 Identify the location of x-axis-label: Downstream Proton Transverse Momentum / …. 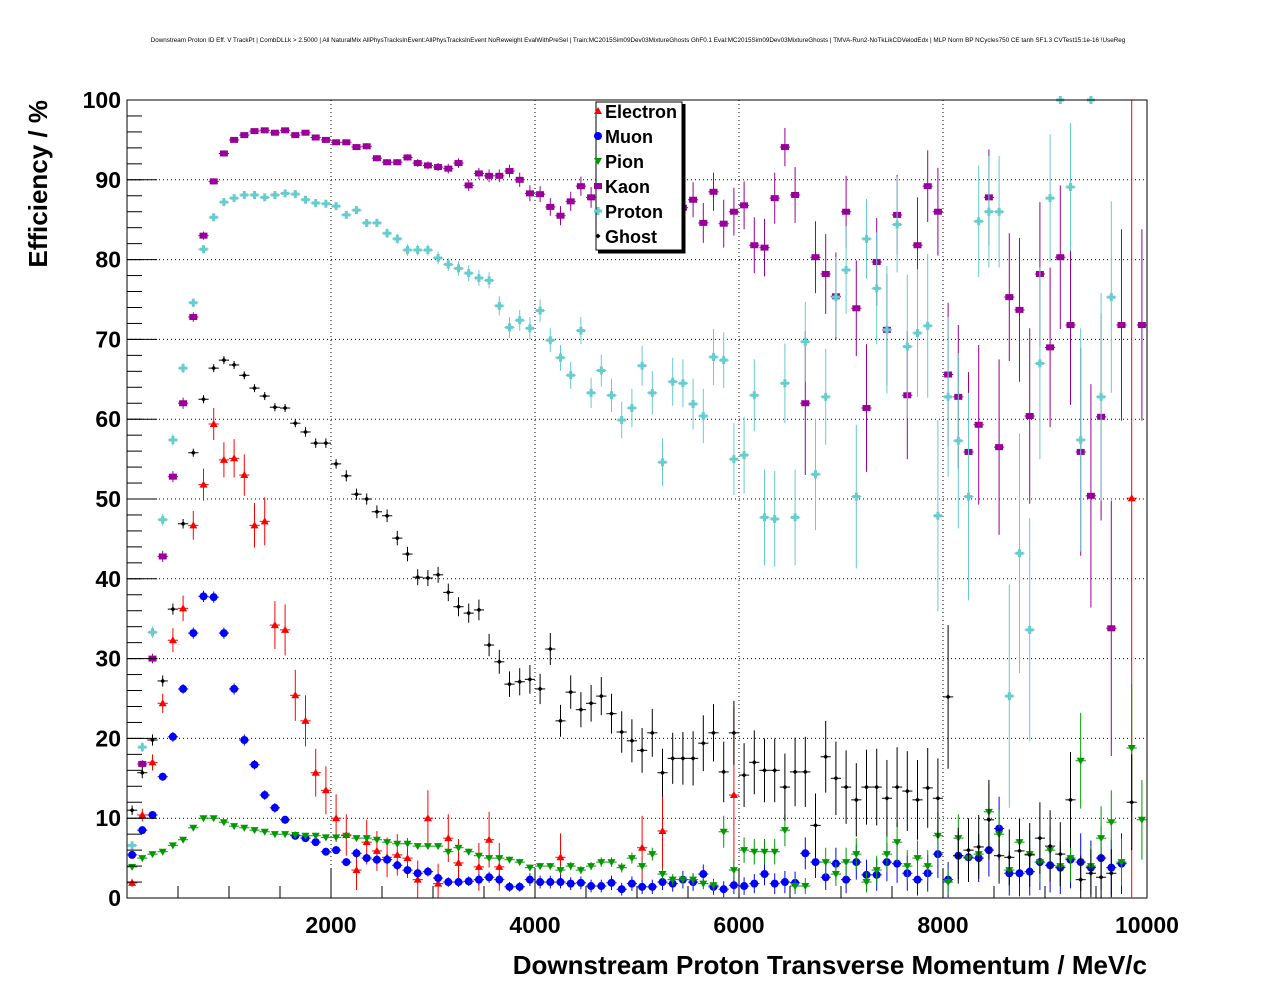
(830, 965).